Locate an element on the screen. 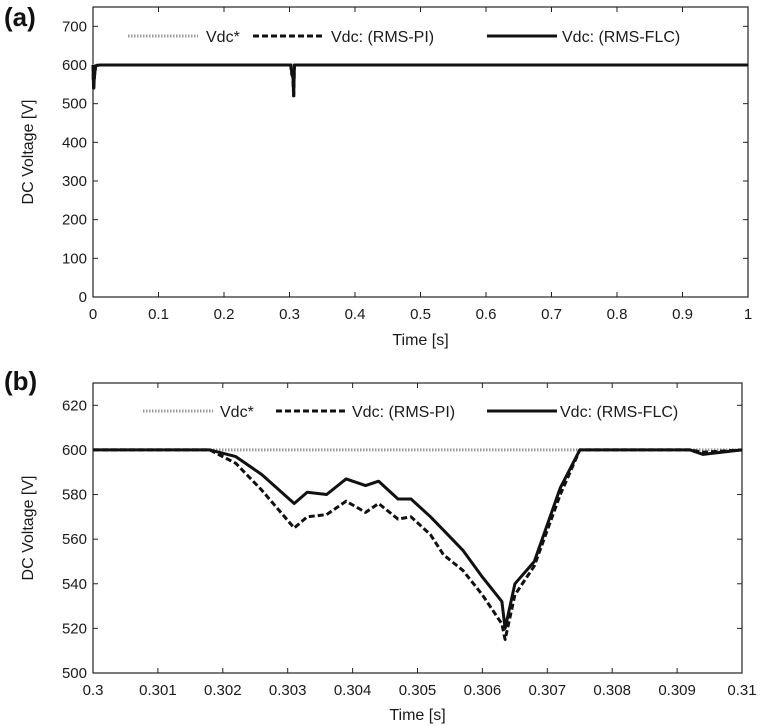 The width and height of the screenshot is (761, 726). chart-a-xtick-label: 0.3 is located at coordinates (289, 314).